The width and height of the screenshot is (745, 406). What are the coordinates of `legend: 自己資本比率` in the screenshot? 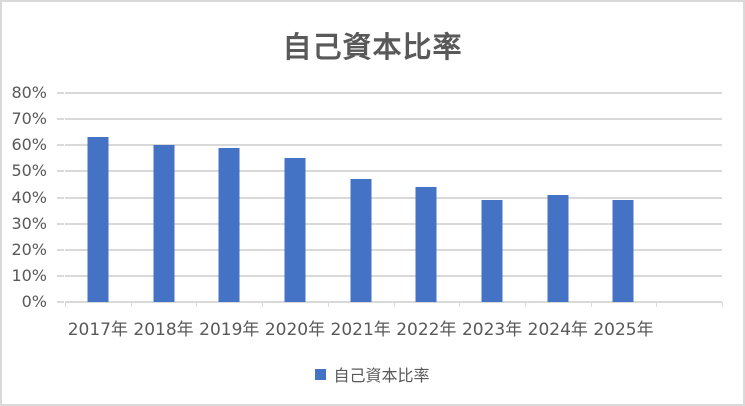 It's located at (372, 374).